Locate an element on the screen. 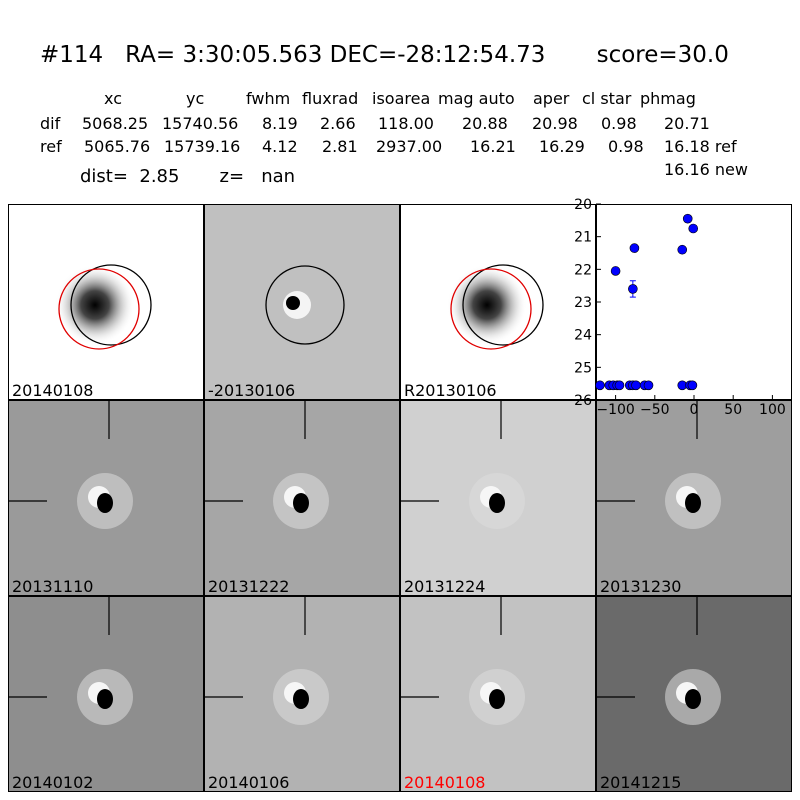 This screenshot has width=800, height=800. stamp-date-label: 20140106 is located at coordinates (249, 782).